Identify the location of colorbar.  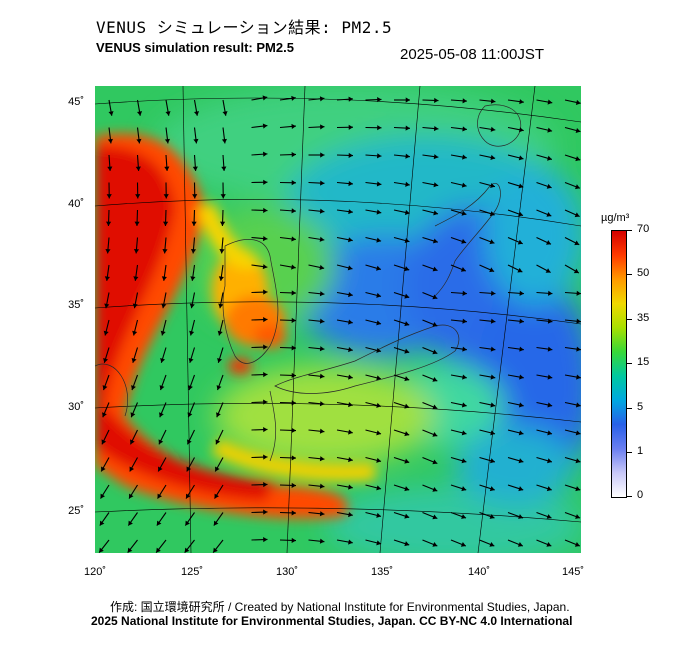
(619, 364).